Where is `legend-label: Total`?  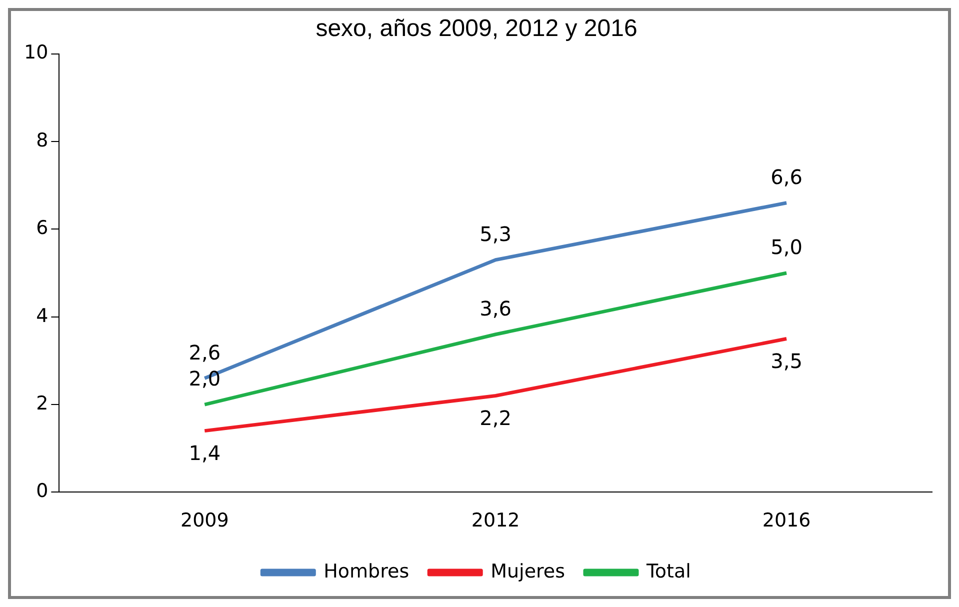
legend-label: Total is located at coordinates (668, 571).